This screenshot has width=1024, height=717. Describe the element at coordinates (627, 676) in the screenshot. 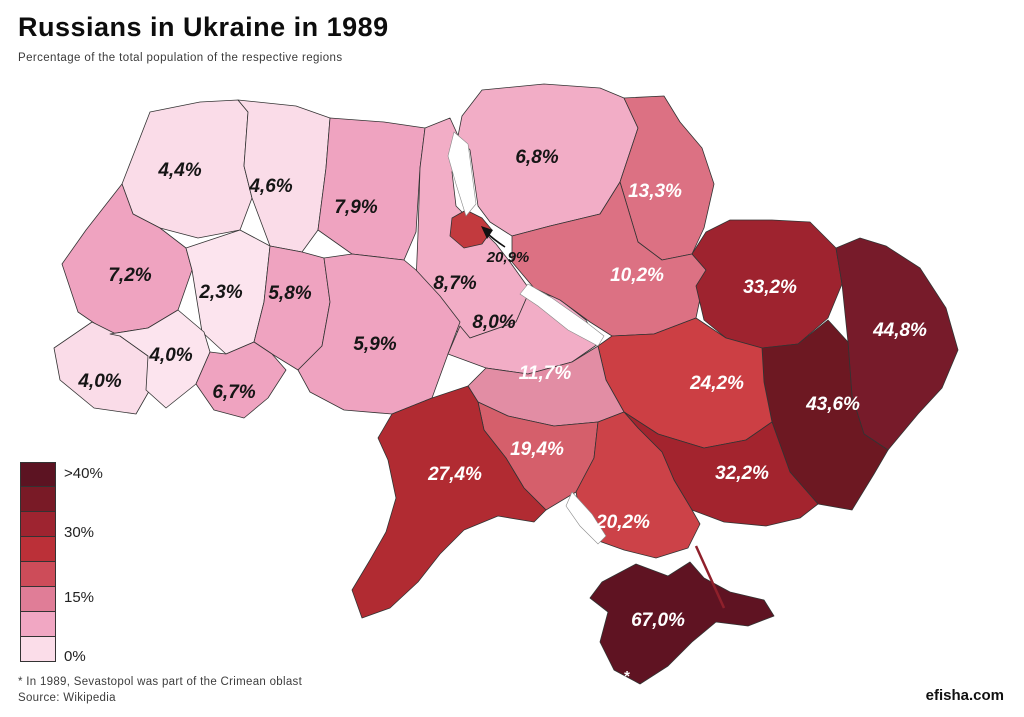

I see `sevastopol-asterisk: *` at that location.